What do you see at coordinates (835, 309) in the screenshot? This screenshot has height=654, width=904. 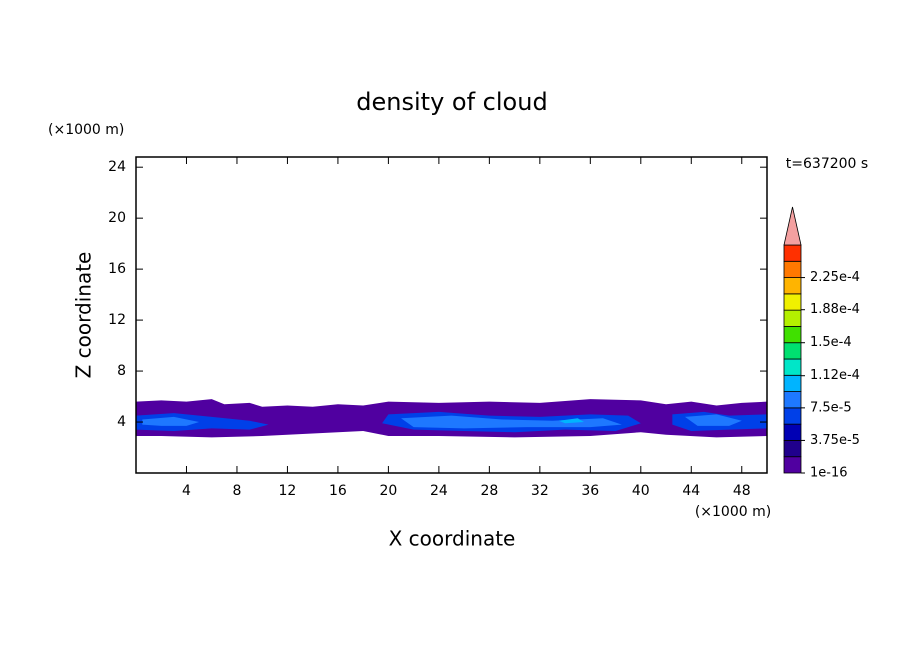 I see `colorbar-tick-label: 1.88e-4` at bounding box center [835, 309].